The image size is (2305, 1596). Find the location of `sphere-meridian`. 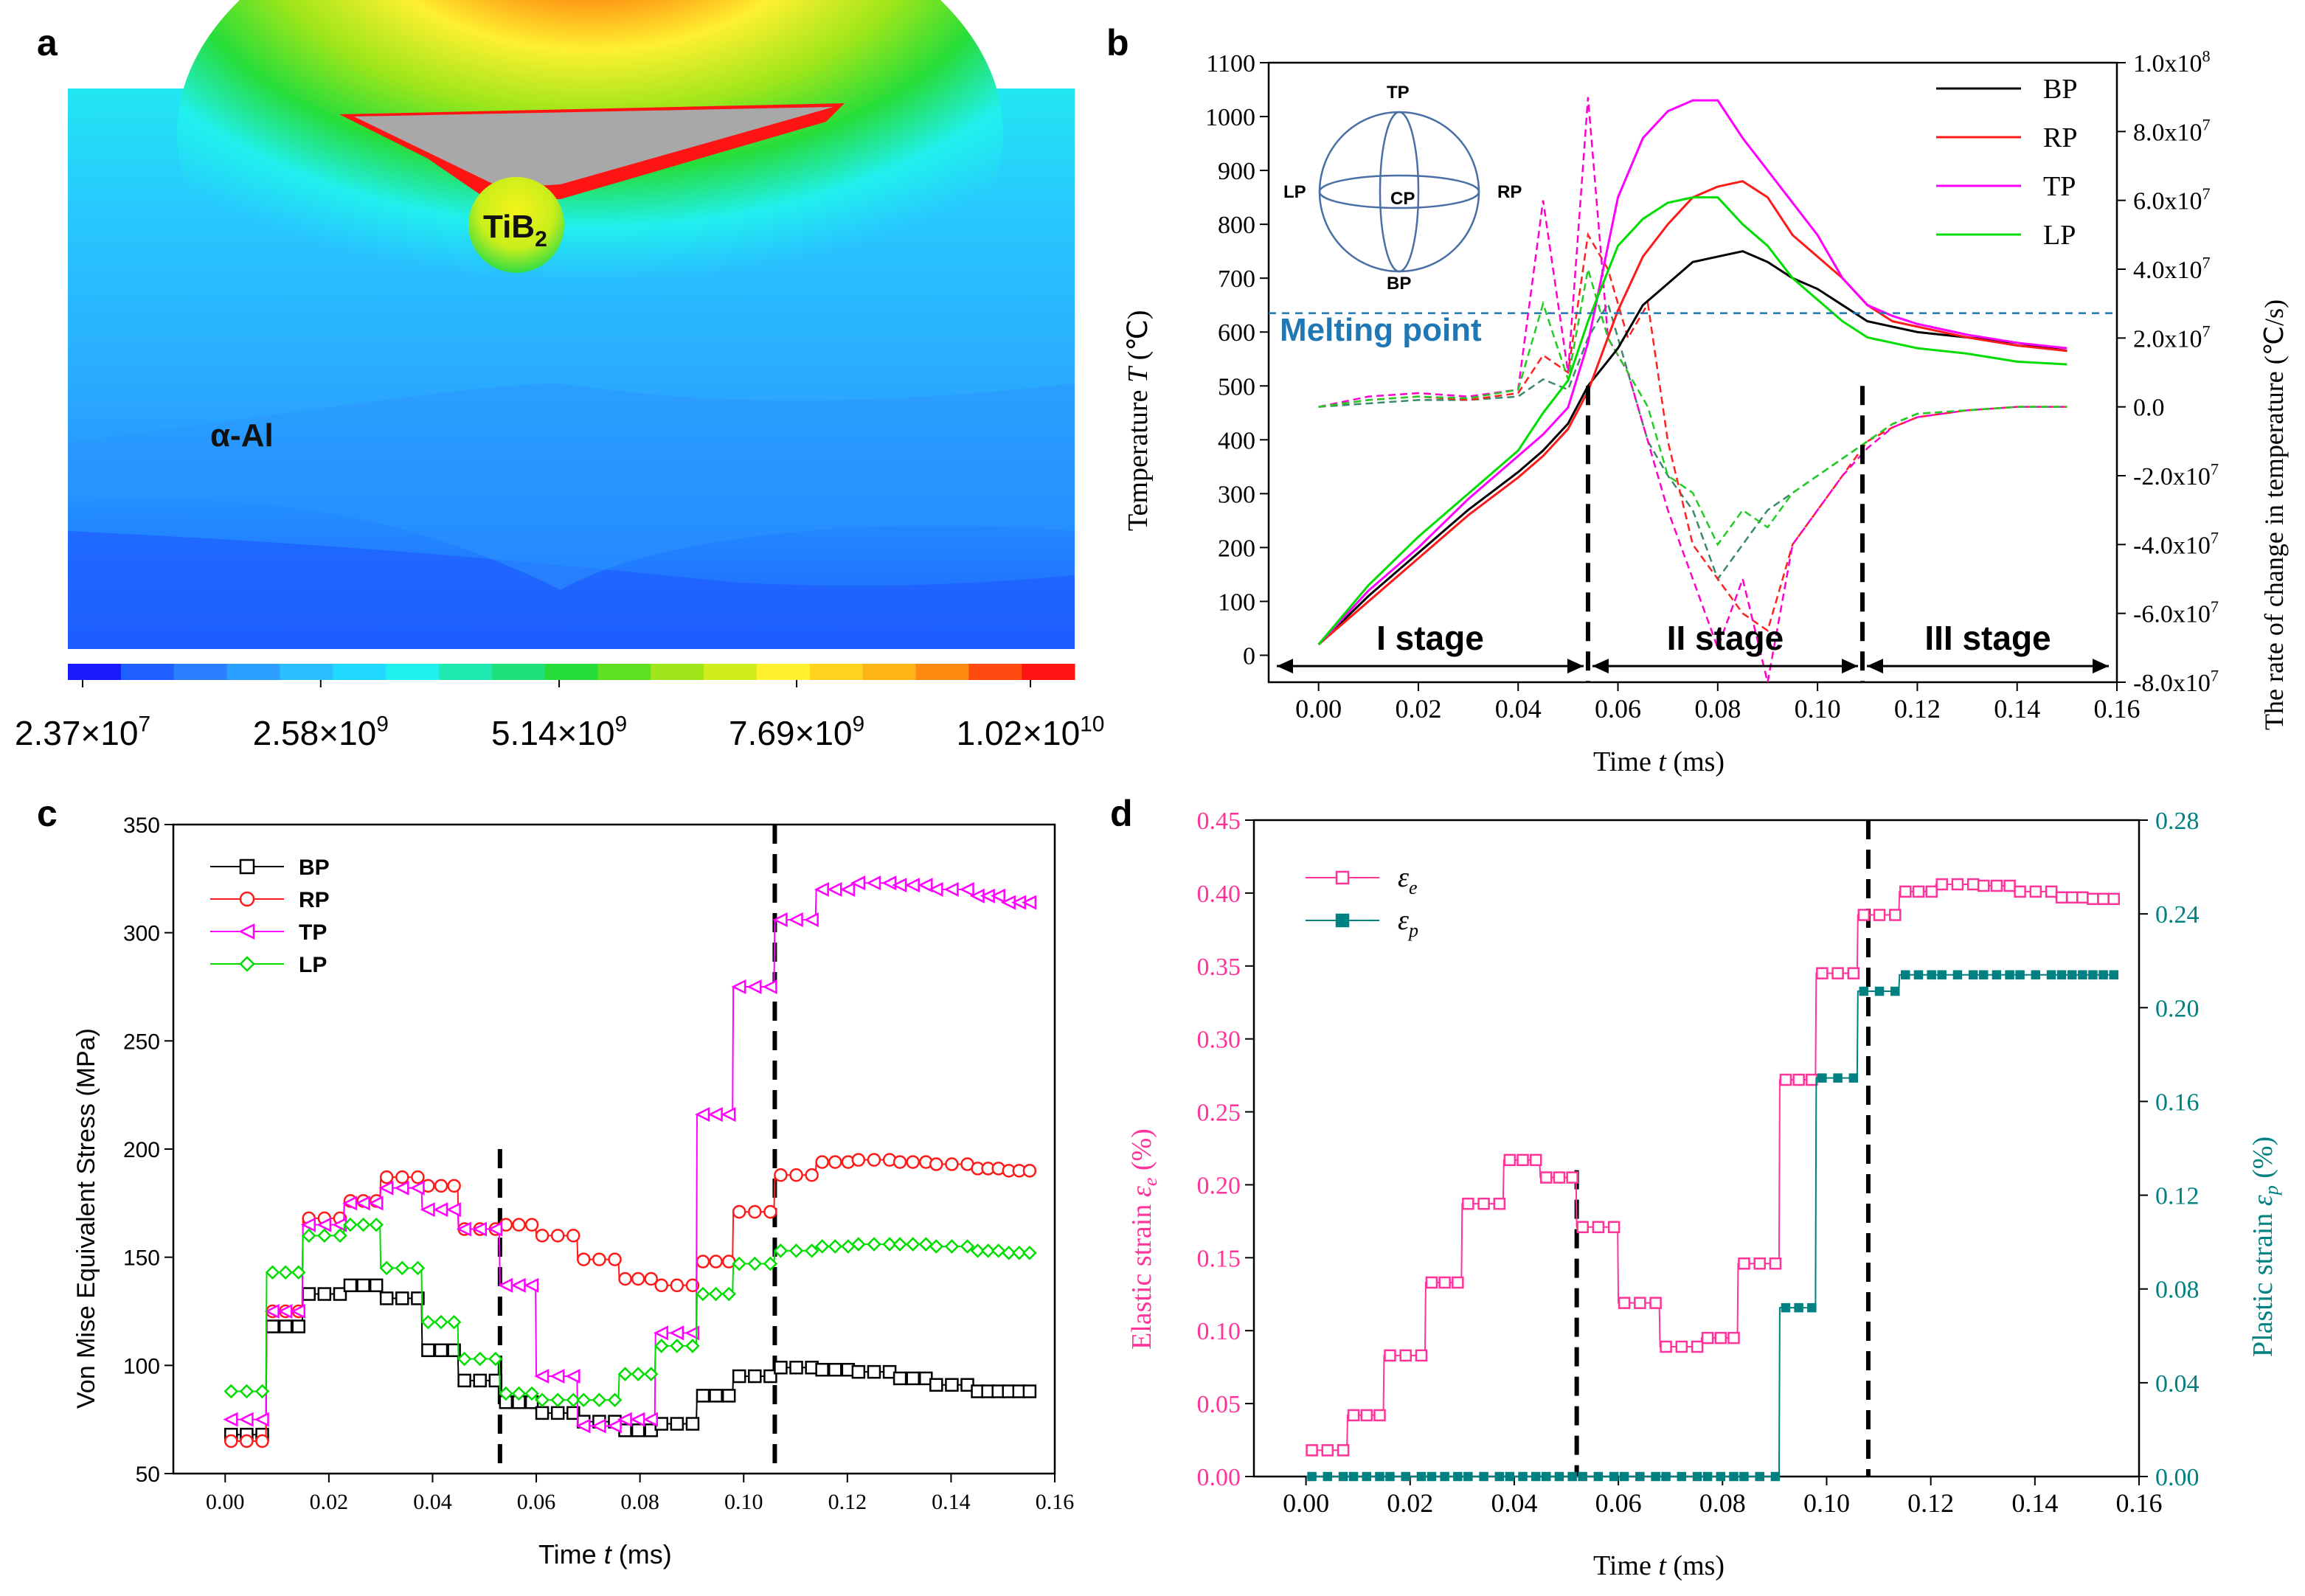

sphere-meridian is located at coordinates (1399, 192).